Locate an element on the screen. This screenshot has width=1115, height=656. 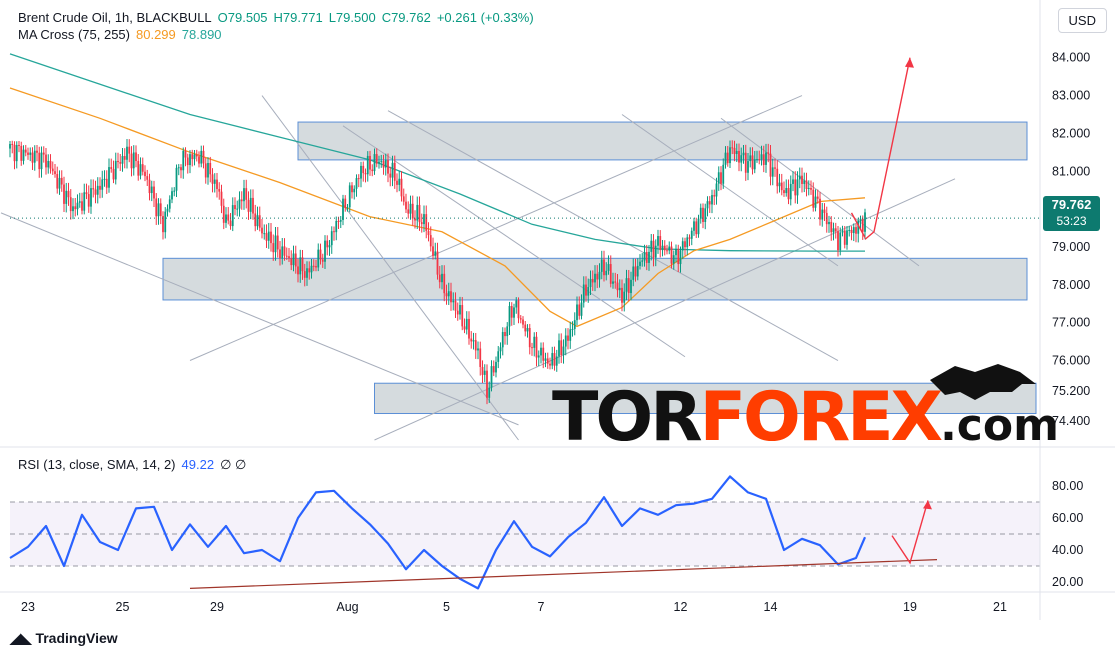
currency-button: USD is located at coordinates (1082, 20).